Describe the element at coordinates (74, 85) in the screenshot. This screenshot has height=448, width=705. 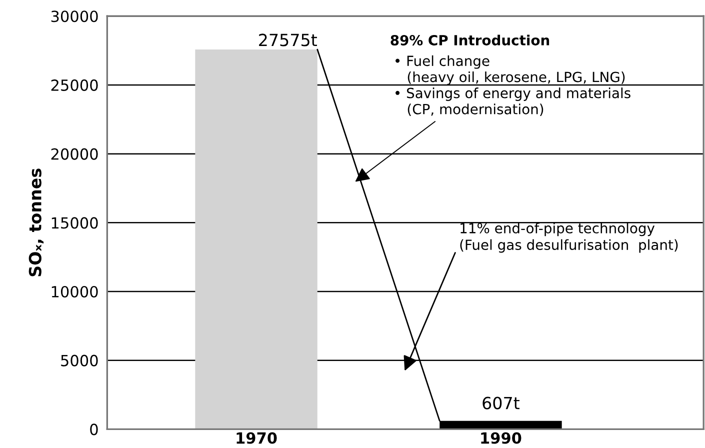
I see `y-tick-label: 25000` at that location.